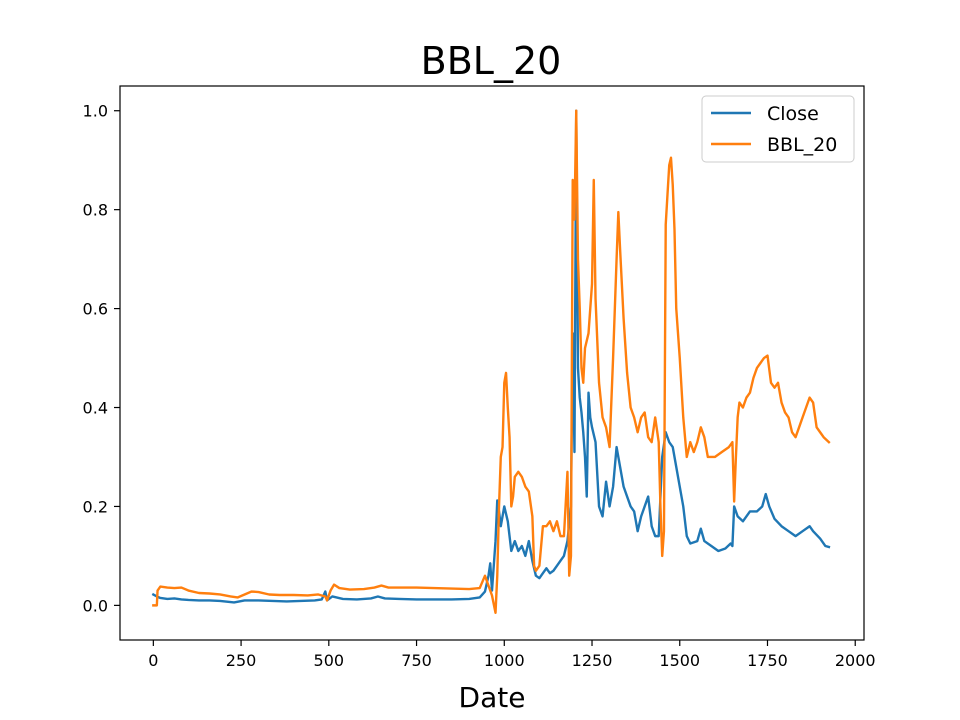 The height and width of the screenshot is (720, 960). What do you see at coordinates (679, 660) in the screenshot?
I see `x-tick-label: 1500` at bounding box center [679, 660].